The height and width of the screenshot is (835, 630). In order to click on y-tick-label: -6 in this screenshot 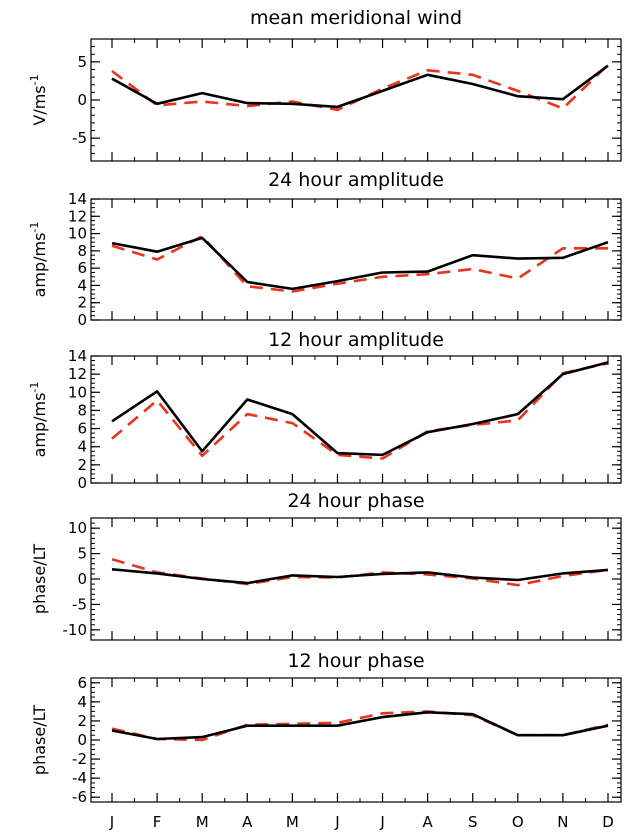, I will do `click(79, 797)`.